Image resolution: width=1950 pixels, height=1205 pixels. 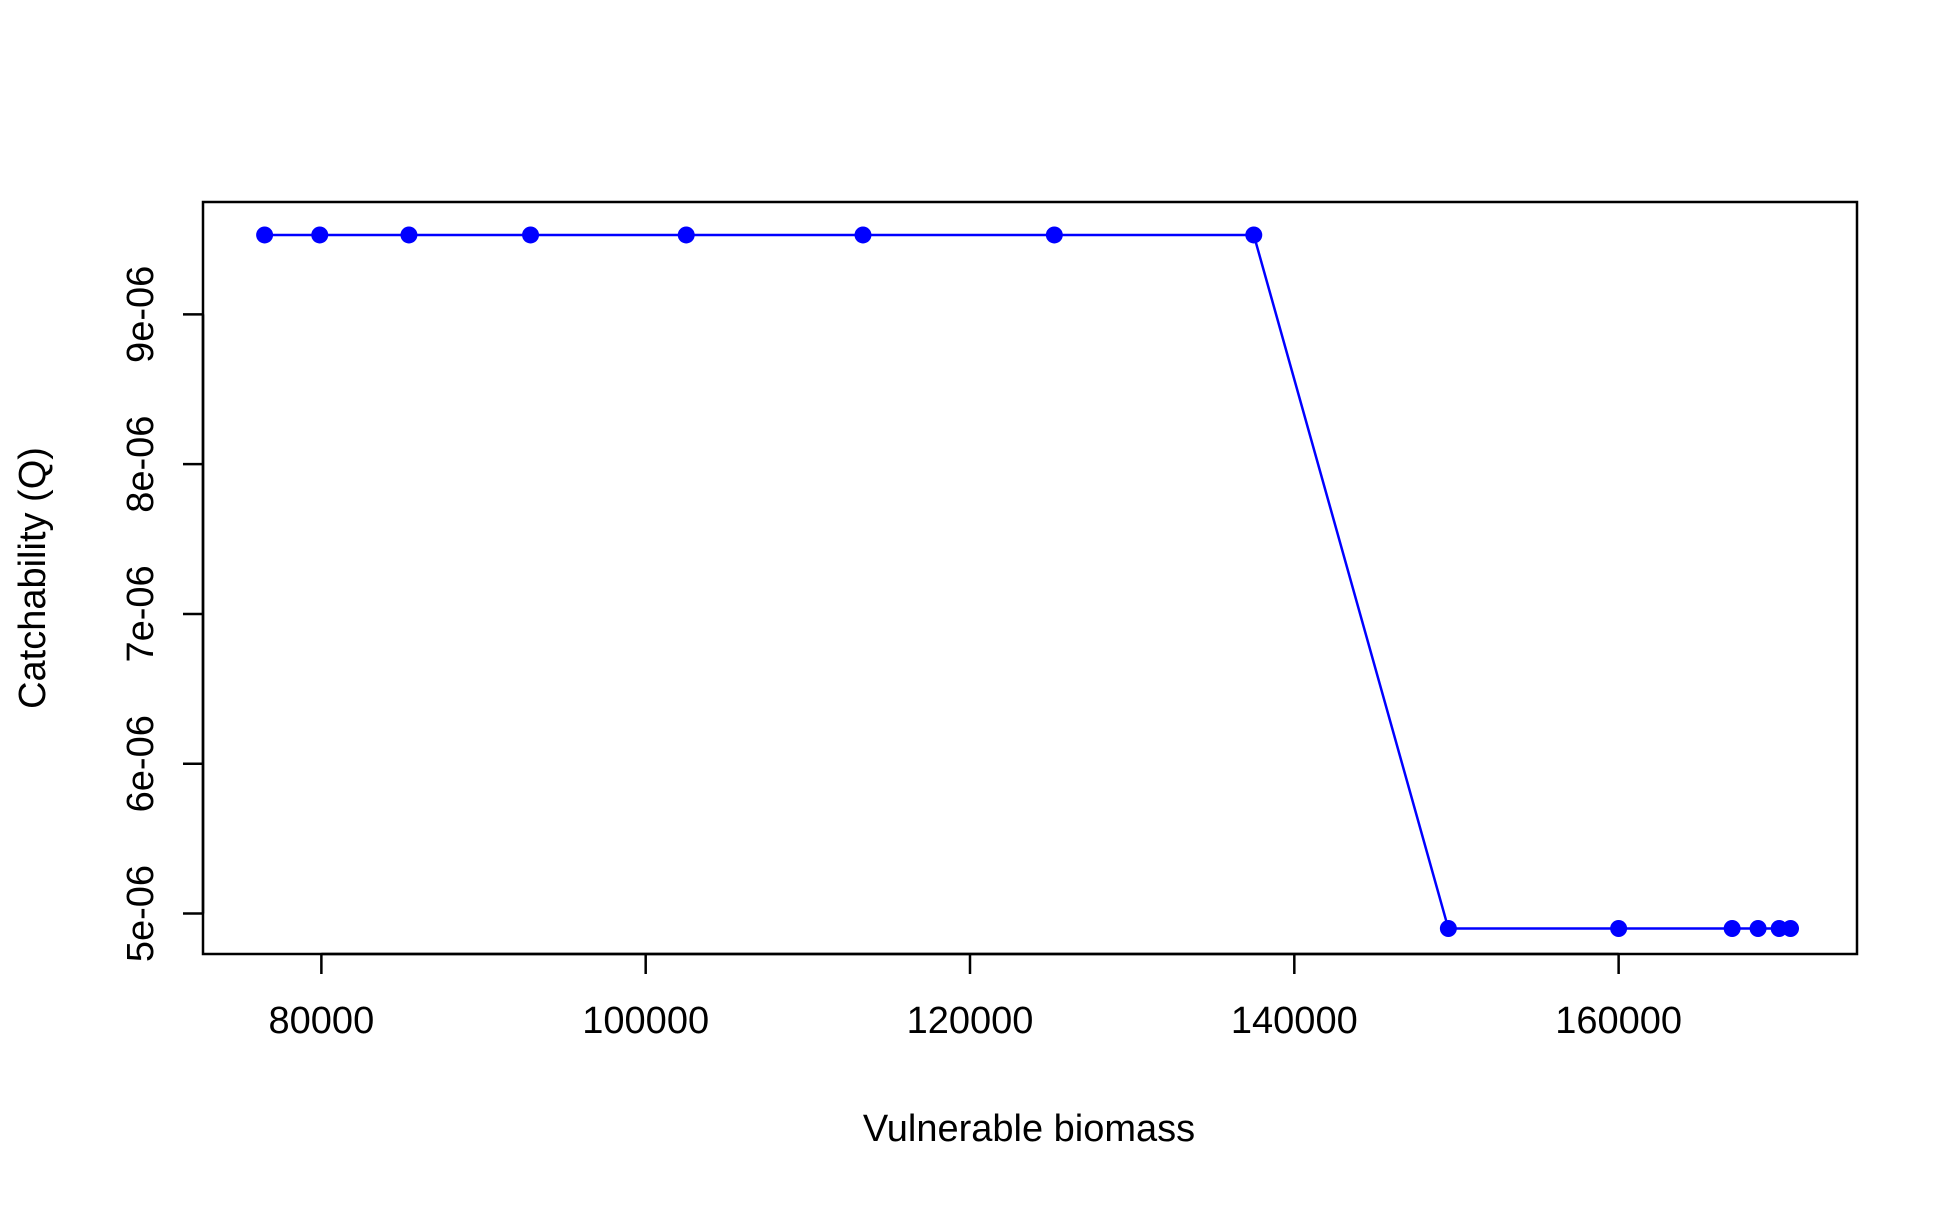 I want to click on x-tick-label: 140000, so click(x=1294, y=1021).